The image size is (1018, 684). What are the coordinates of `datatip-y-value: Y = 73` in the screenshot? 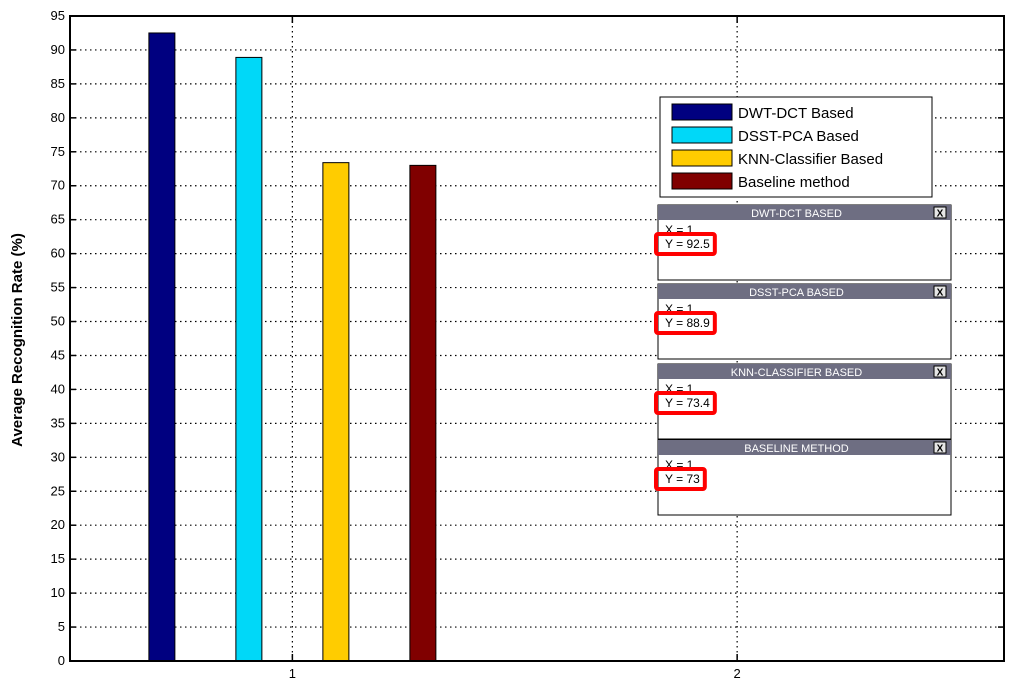 It's located at (682, 479).